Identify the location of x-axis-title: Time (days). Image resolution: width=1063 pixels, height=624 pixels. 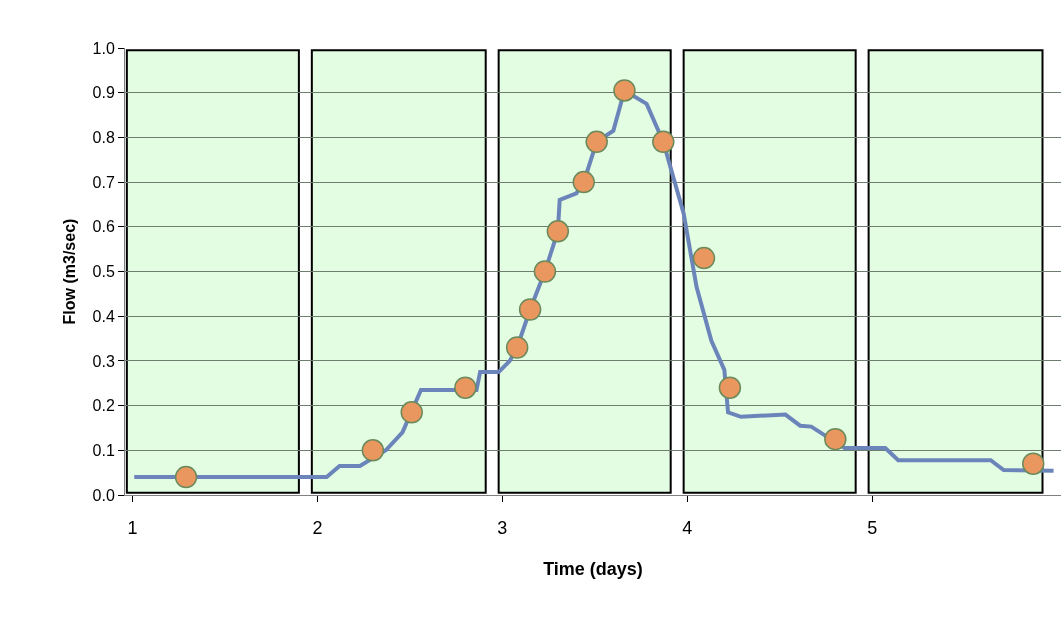
(593, 568).